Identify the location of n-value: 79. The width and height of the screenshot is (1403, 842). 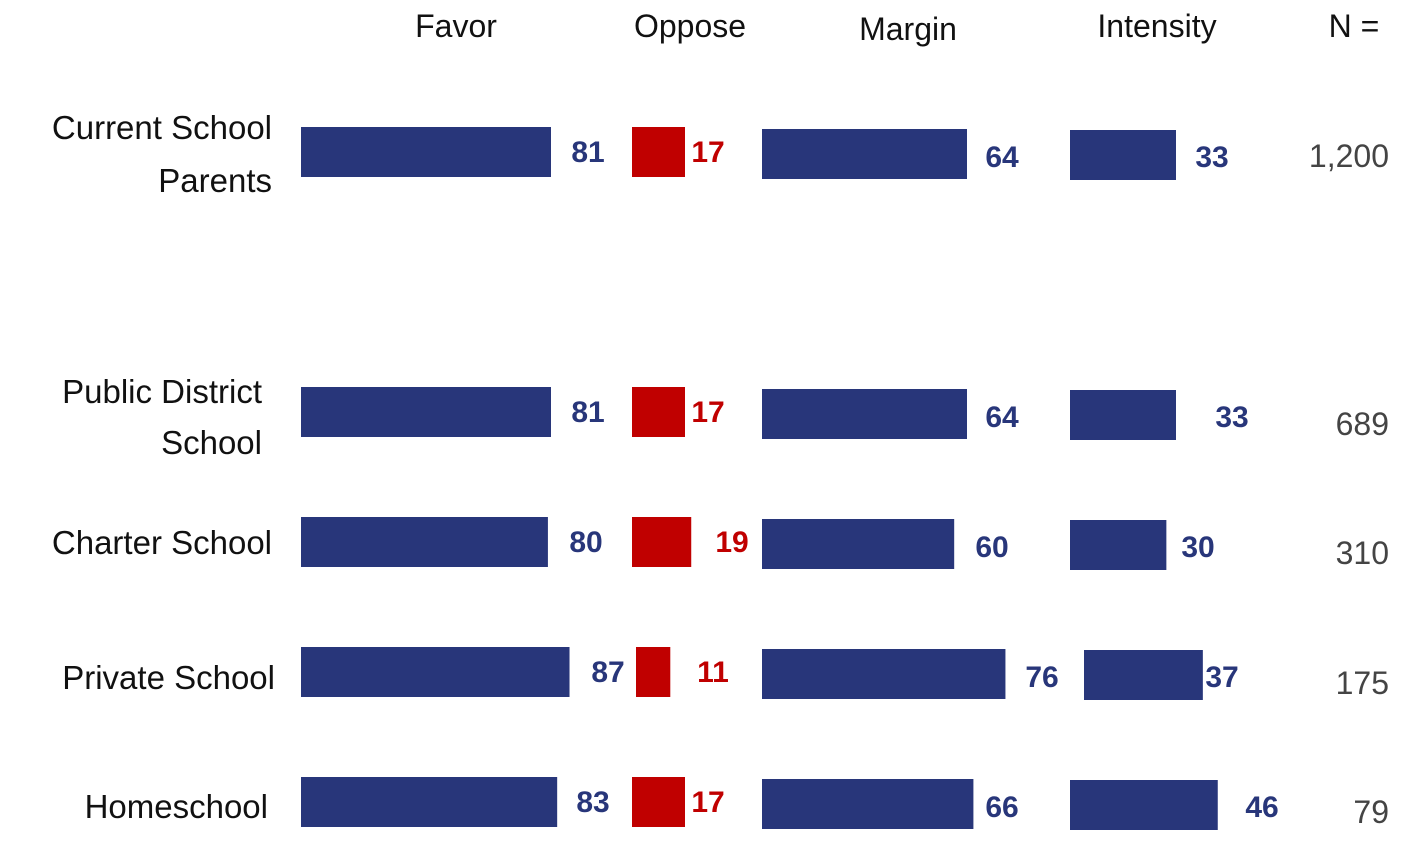
(1371, 812).